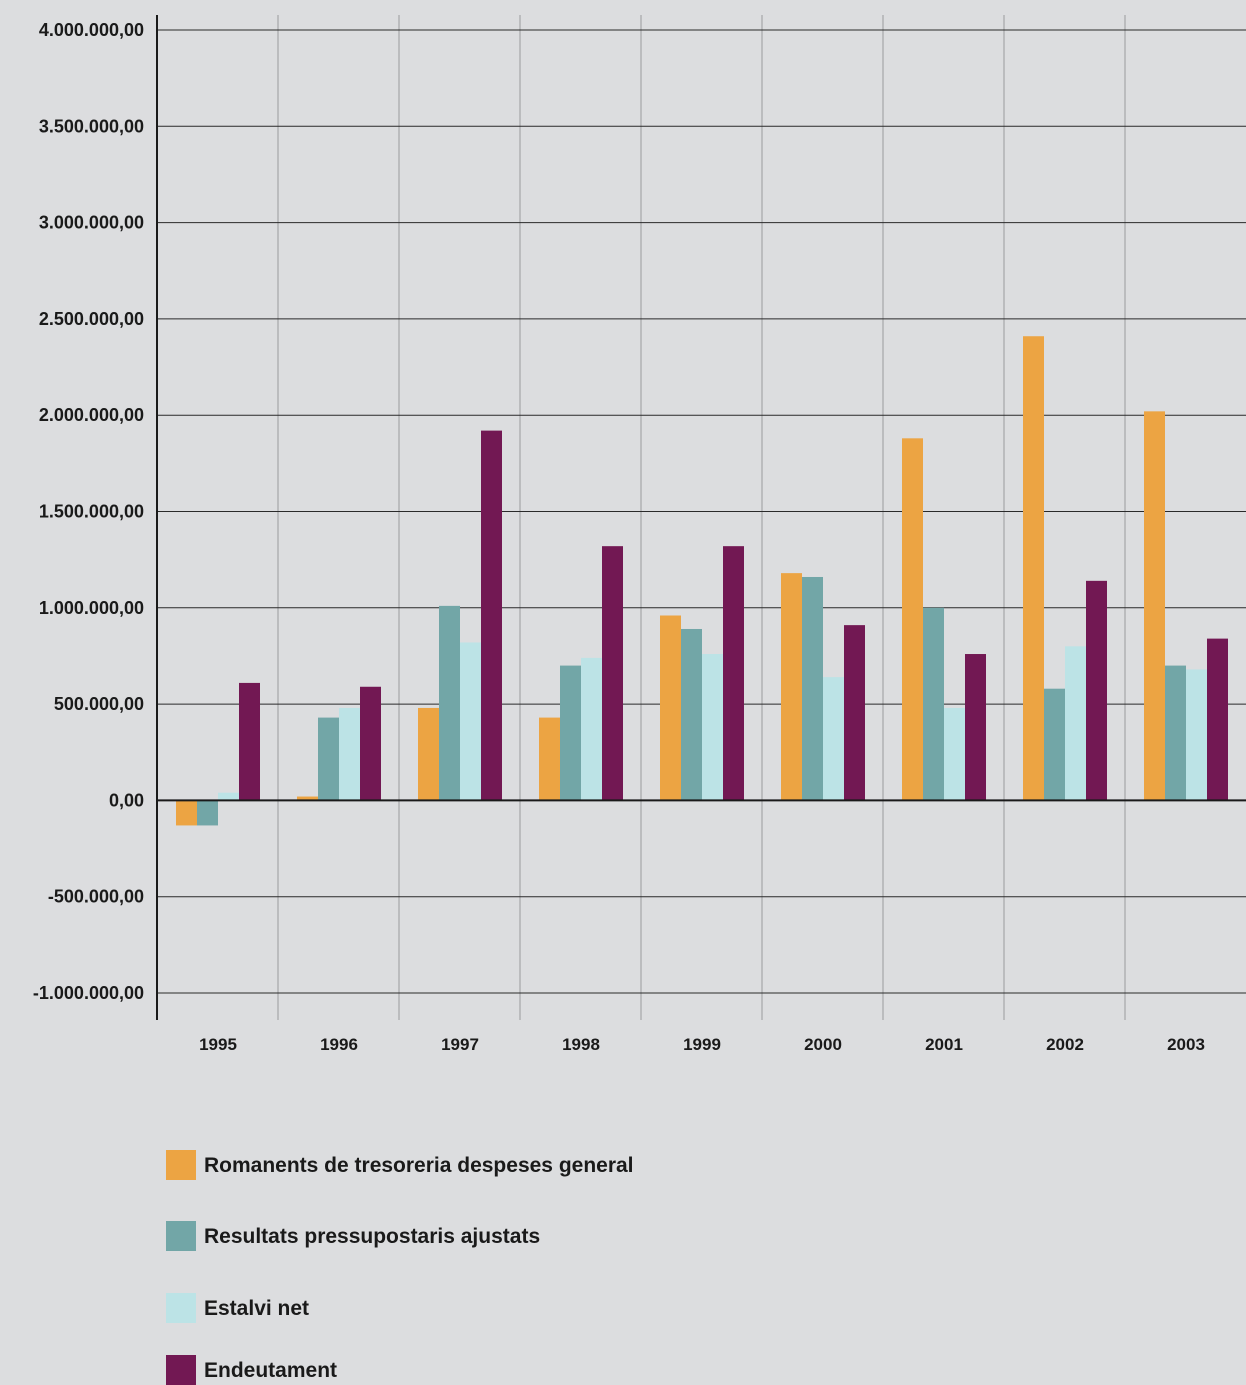  Describe the element at coordinates (91, 319) in the screenshot. I see `y-tick-label: 2.500.000,00` at that location.